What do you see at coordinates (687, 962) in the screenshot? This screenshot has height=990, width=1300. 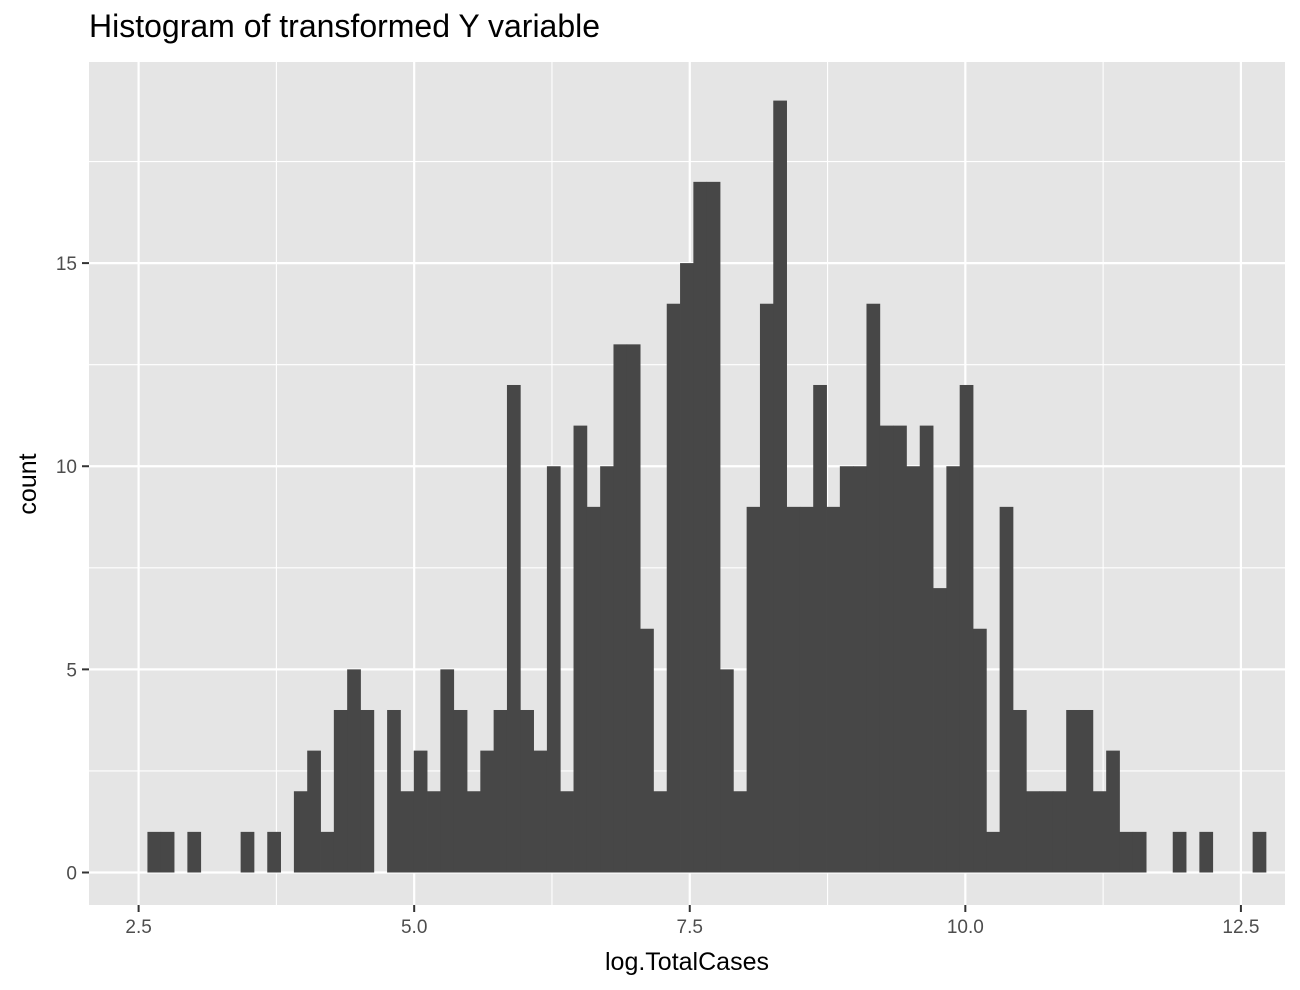 I see `x-axis-title: log.TotalCases` at bounding box center [687, 962].